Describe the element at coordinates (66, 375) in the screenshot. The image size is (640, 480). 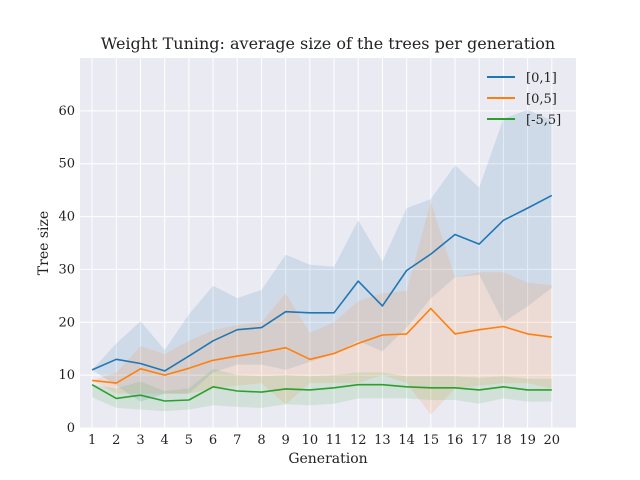
I see `y-tick-label: 10` at that location.